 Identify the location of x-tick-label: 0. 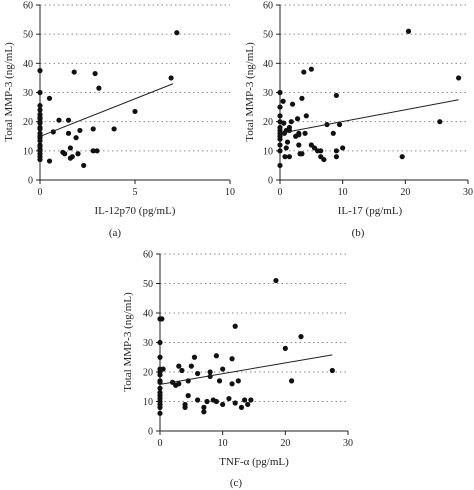
(280, 192).